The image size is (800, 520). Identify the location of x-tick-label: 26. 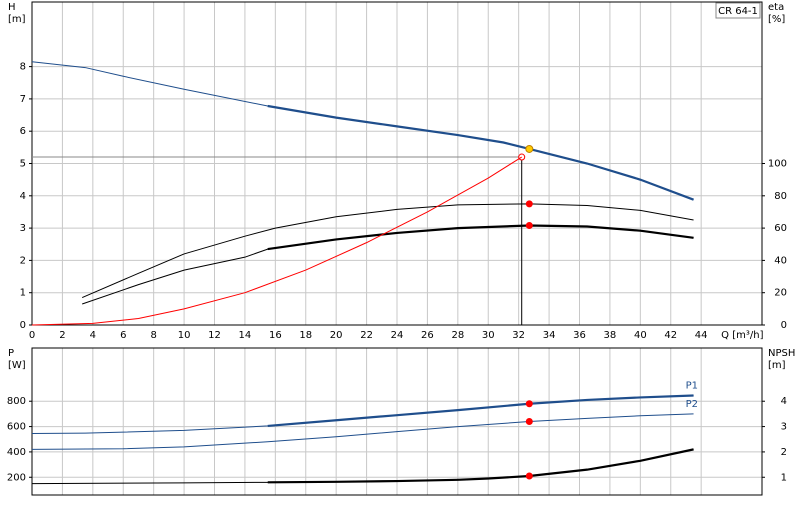
(427, 335).